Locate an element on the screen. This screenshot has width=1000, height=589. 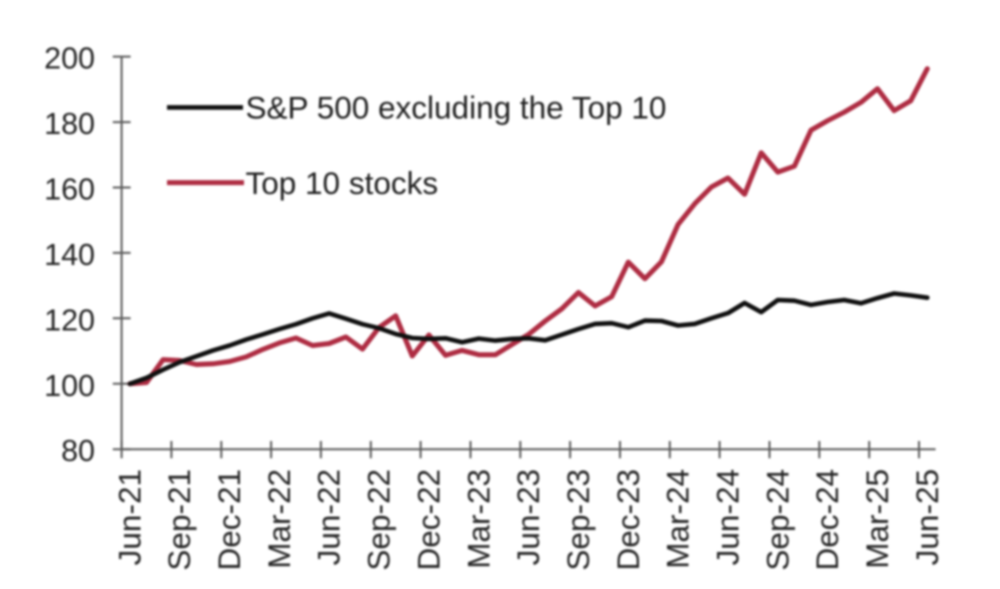
svg-text: 180 is located at coordinates (69, 124).